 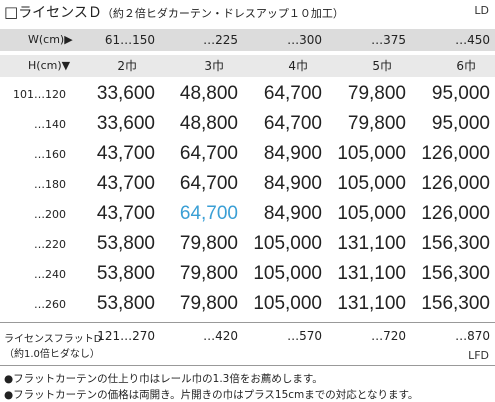 I want to click on row-height-label: 101…120, so click(x=39, y=94).